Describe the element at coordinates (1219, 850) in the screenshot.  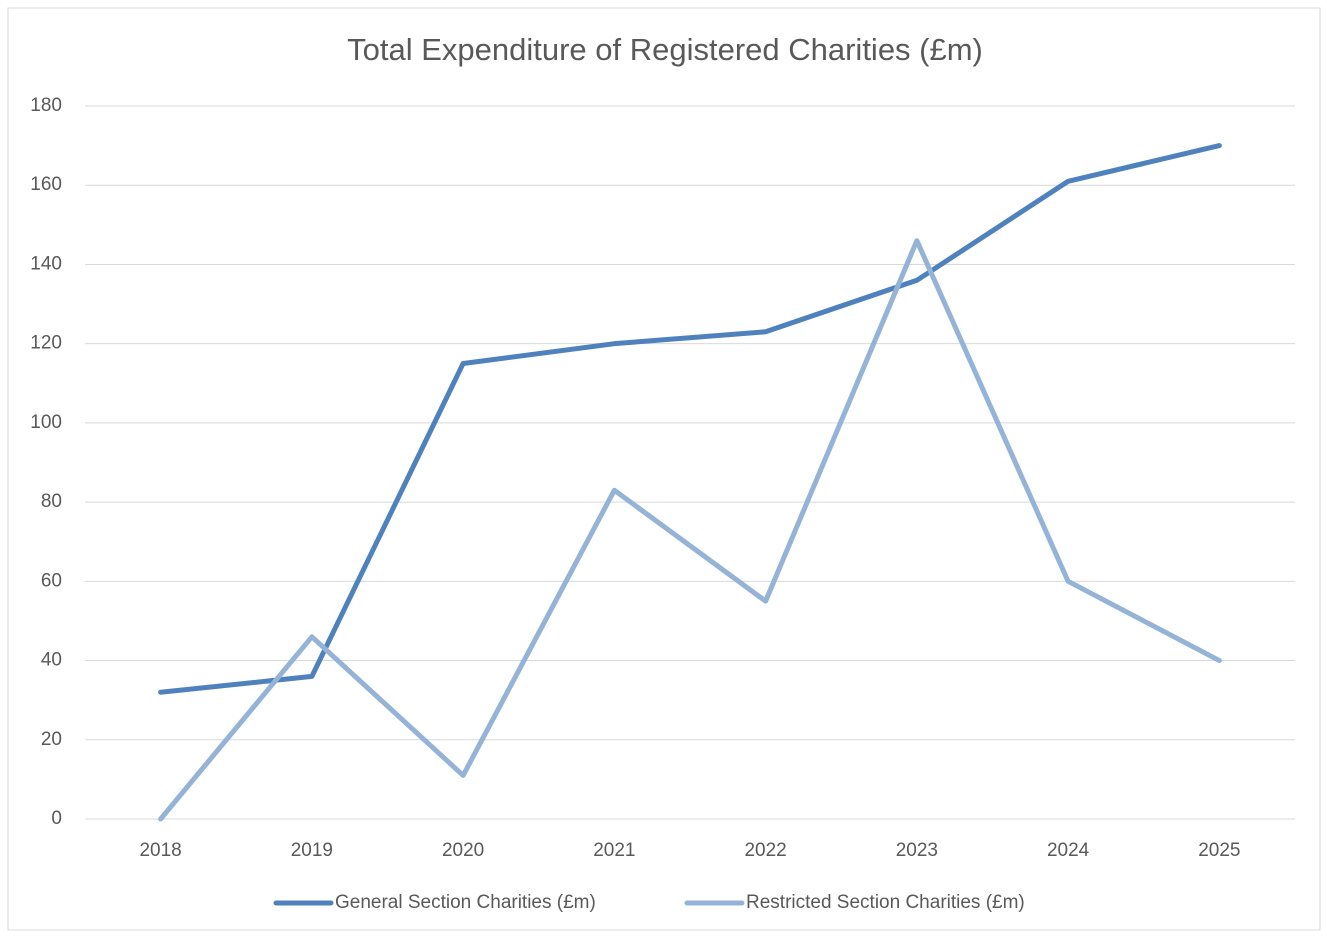
I see `x-tick-label: 2025` at that location.